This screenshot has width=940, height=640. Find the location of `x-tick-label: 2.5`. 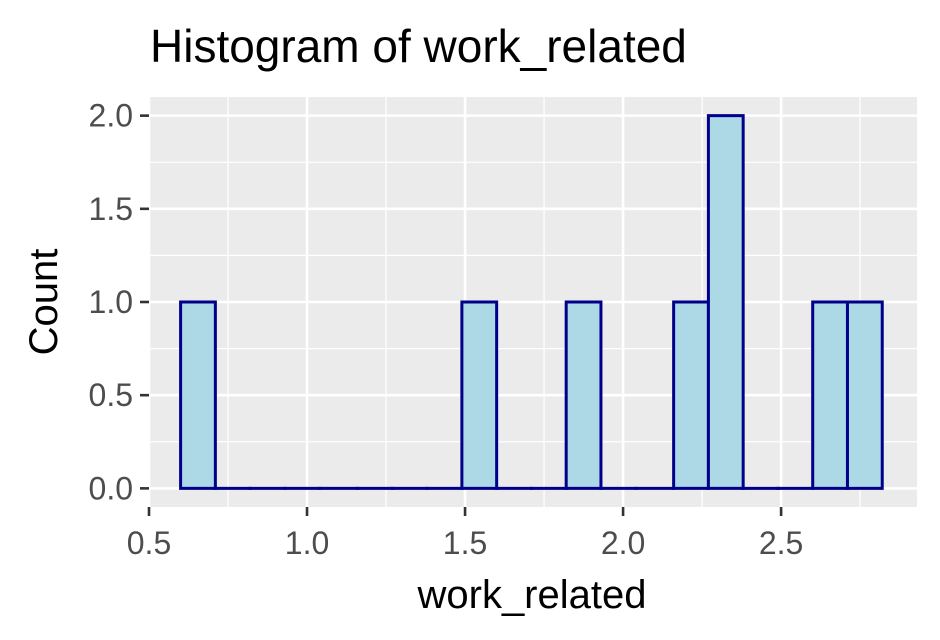

x-tick-label: 2.5 is located at coordinates (781, 543).